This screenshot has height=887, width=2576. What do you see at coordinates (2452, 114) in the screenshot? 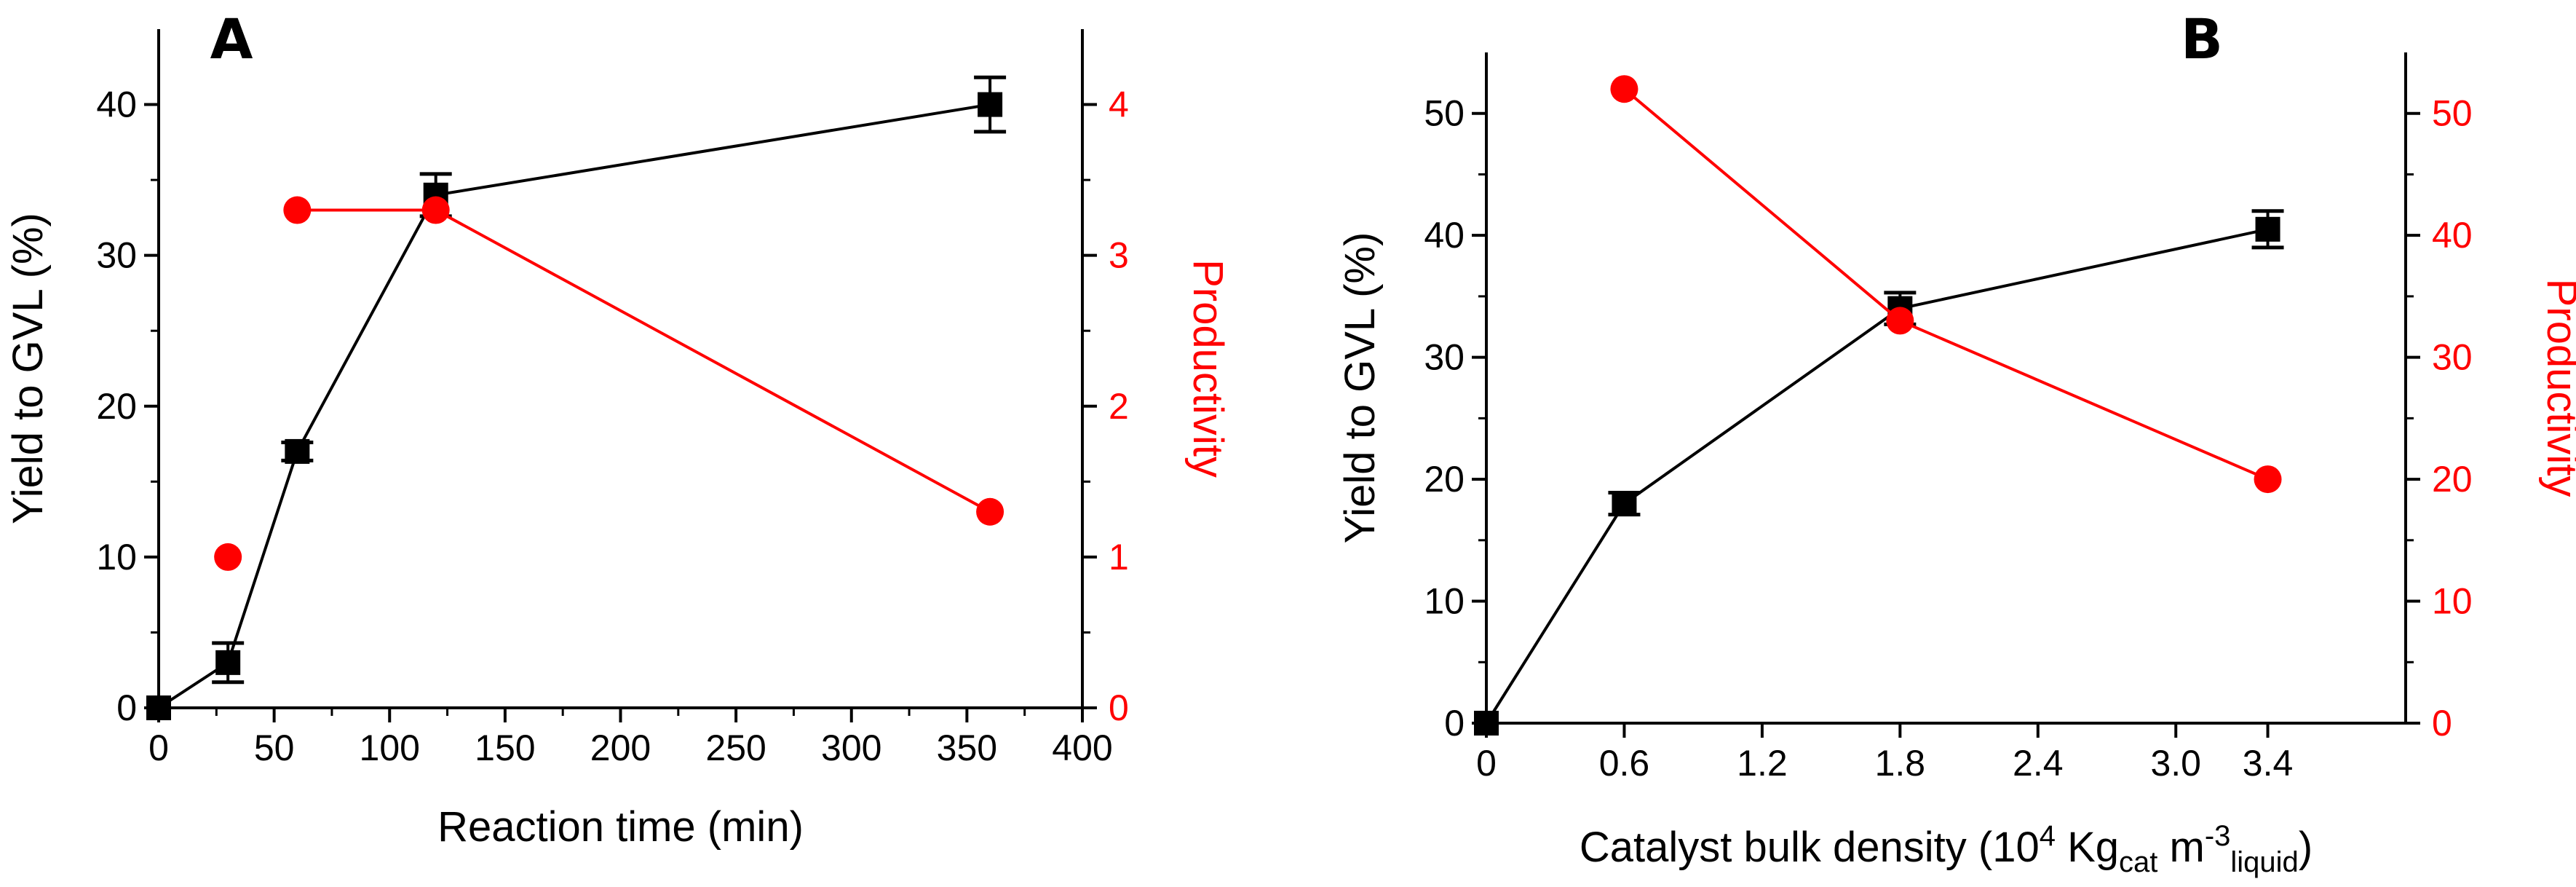
I see `y2-tick-label: 50` at bounding box center [2452, 114].